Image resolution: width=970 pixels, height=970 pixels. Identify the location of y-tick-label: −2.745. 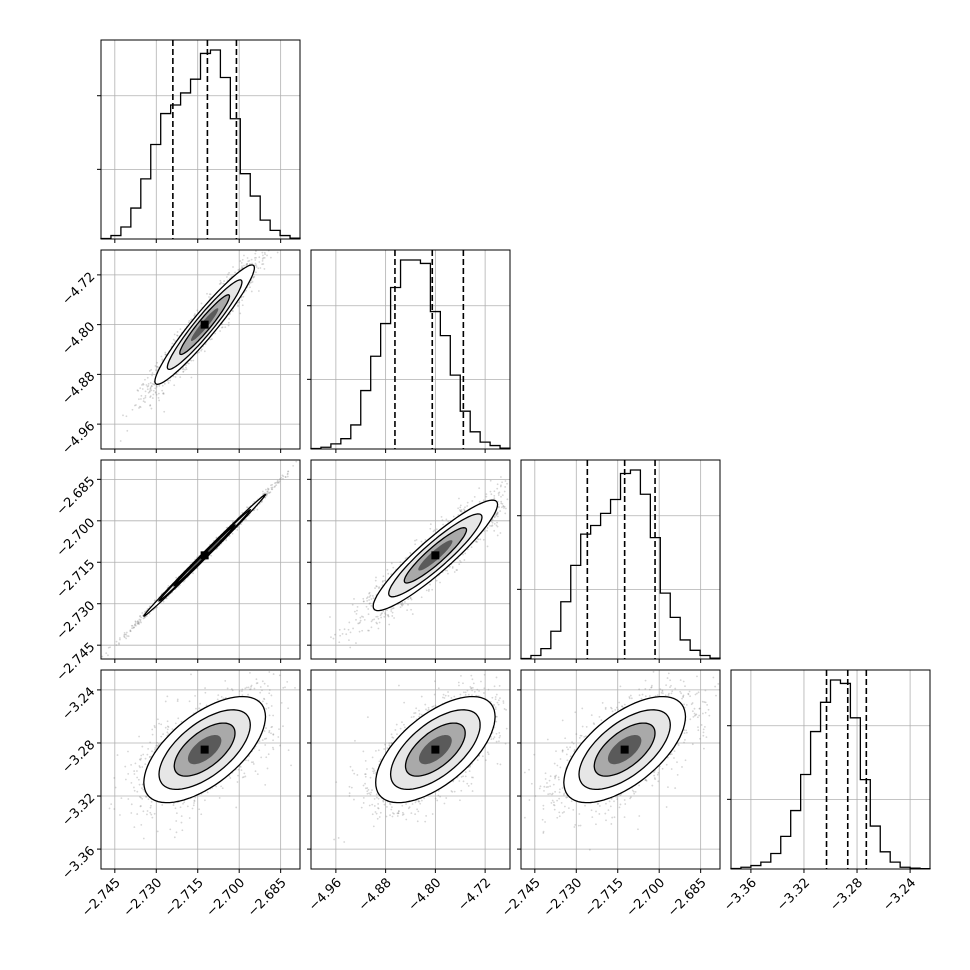
(76, 662).